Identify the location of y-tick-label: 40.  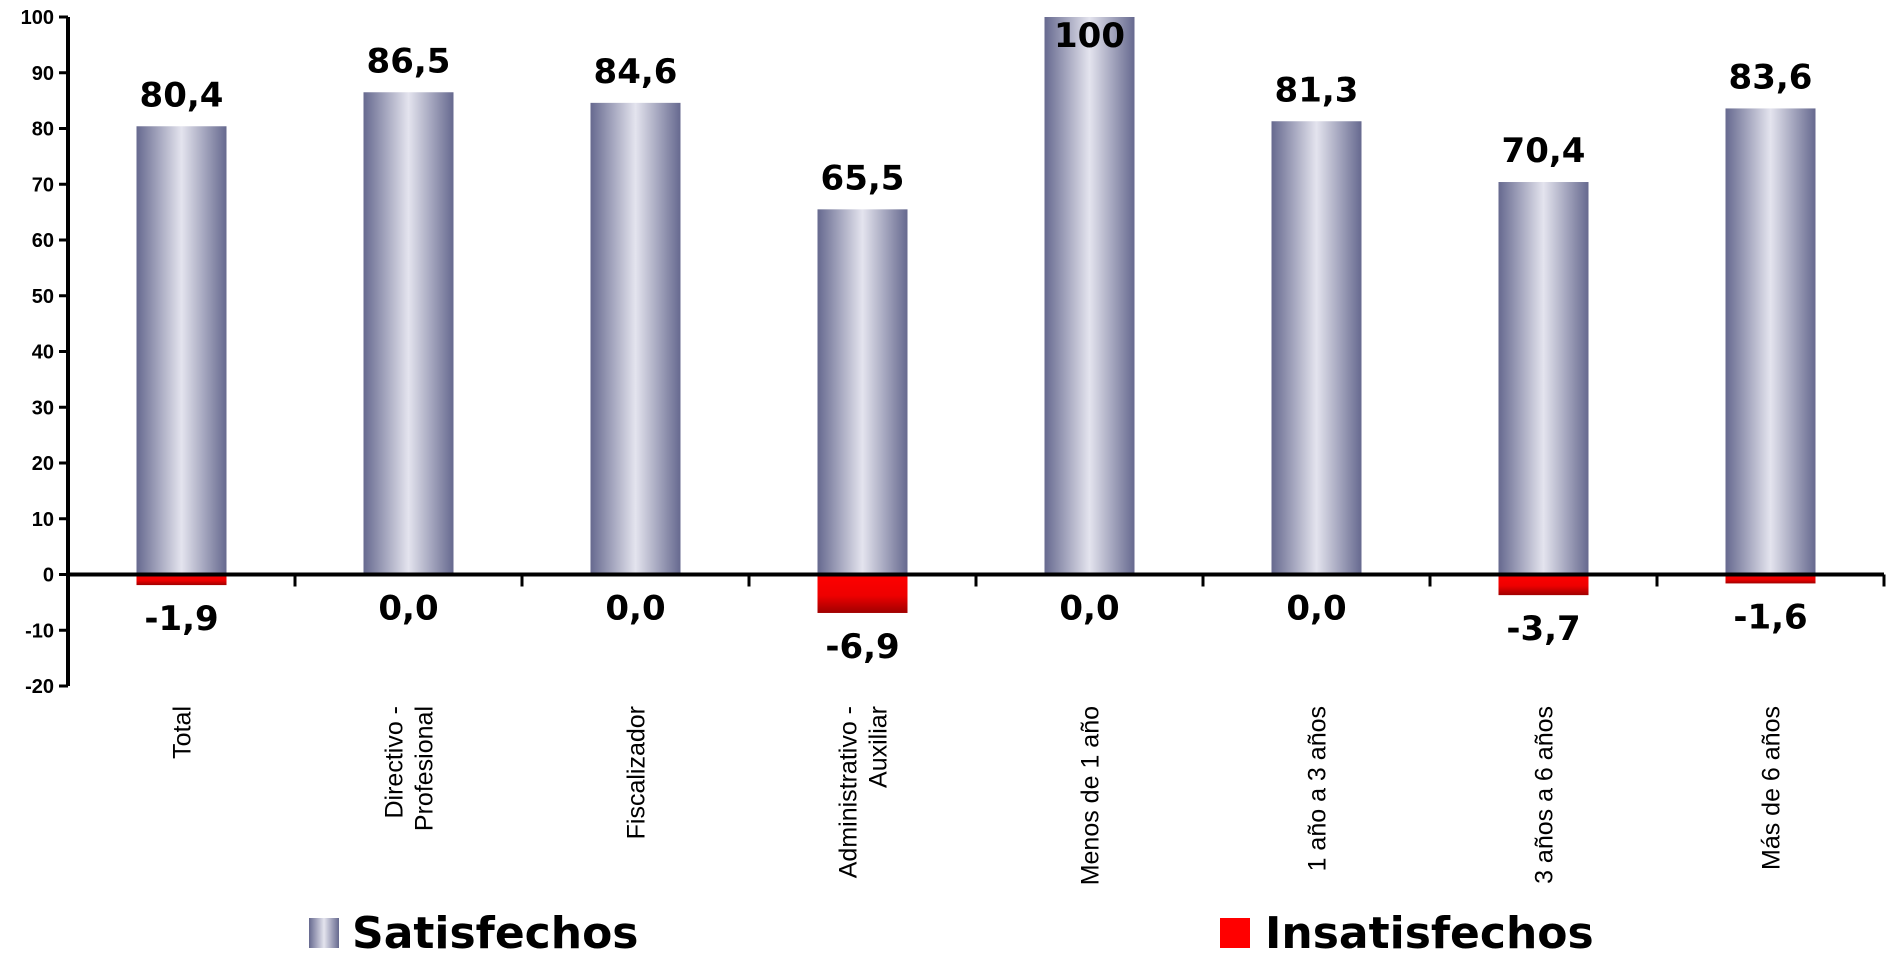
(43, 353).